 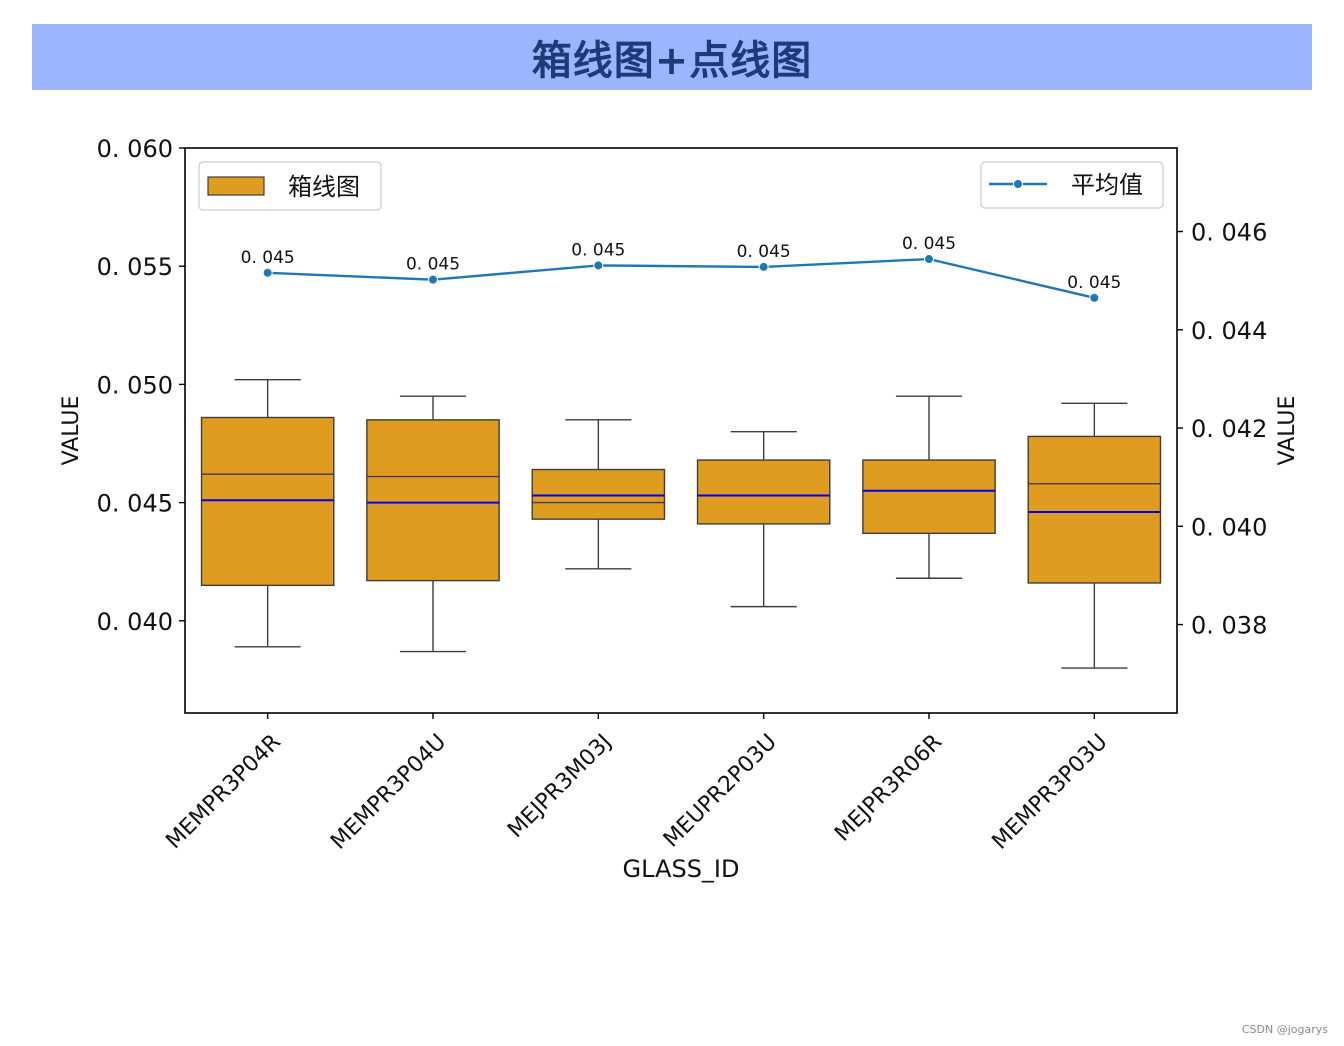 I want to click on title-banner: 箱线图+点线图, so click(x=672, y=57).